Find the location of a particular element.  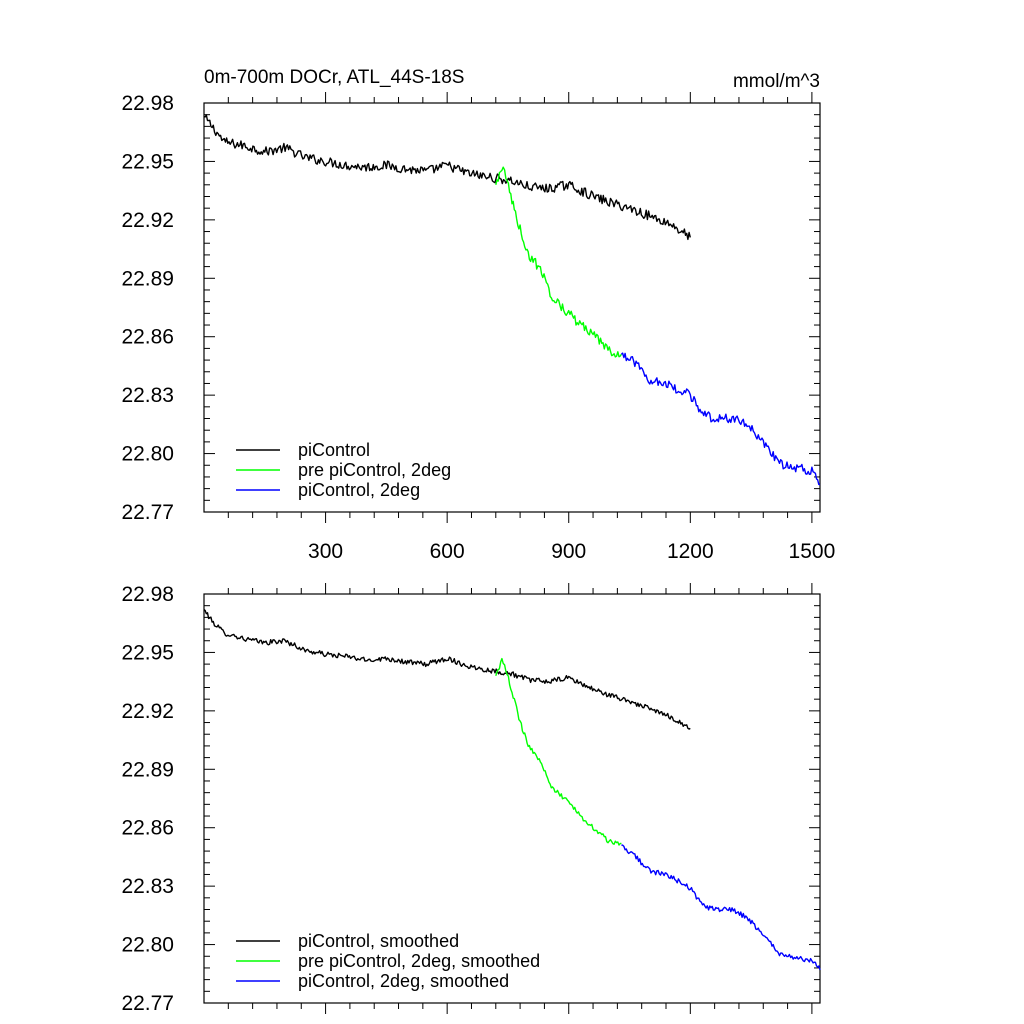

top-chart-units: mmol/m^3 is located at coordinates (776, 81).